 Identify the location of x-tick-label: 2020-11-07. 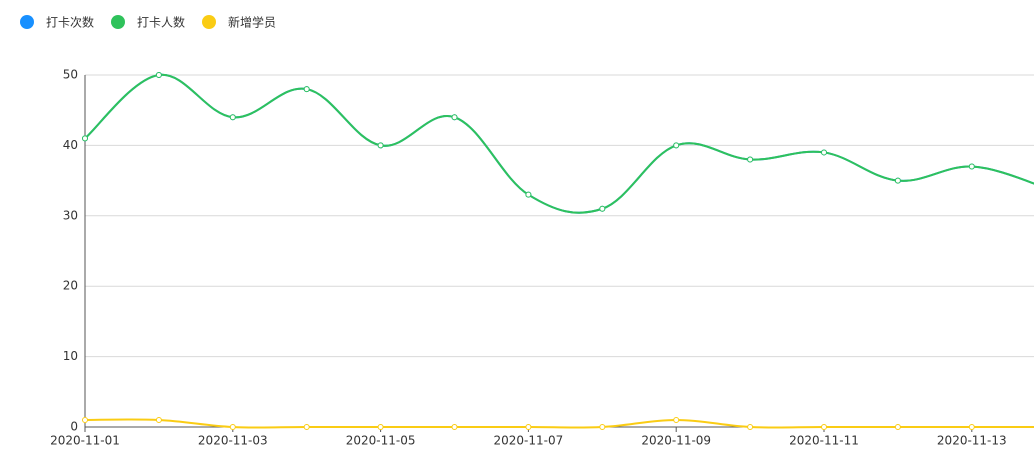
(529, 441).